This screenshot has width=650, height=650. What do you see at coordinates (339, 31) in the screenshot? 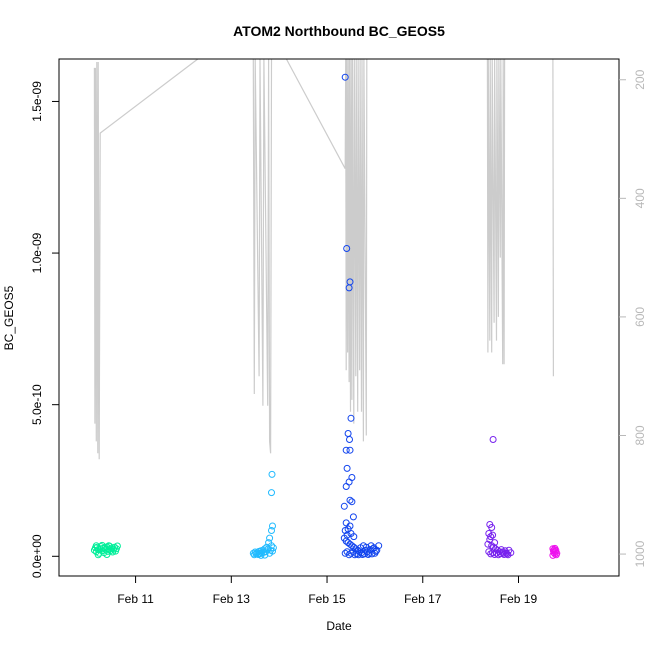
I see `chart-title: ATOM2 Northbound BC_GEOS5` at bounding box center [339, 31].